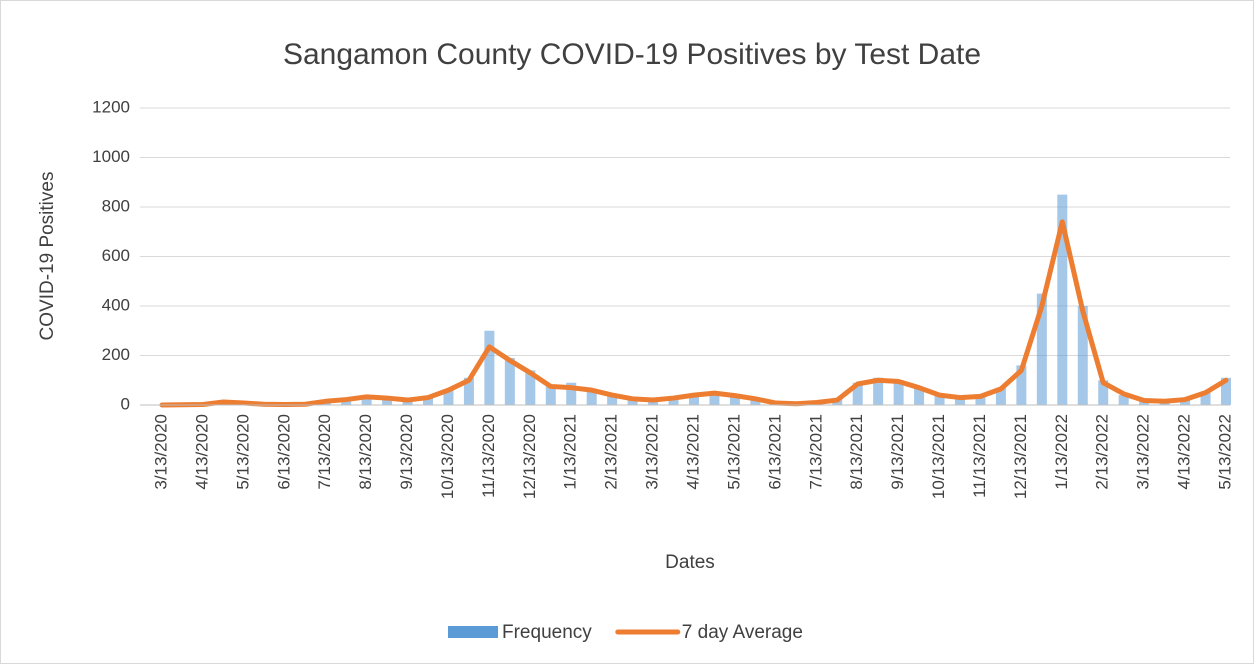  I want to click on x-tick-label: 10/13/2021, so click(938, 456).